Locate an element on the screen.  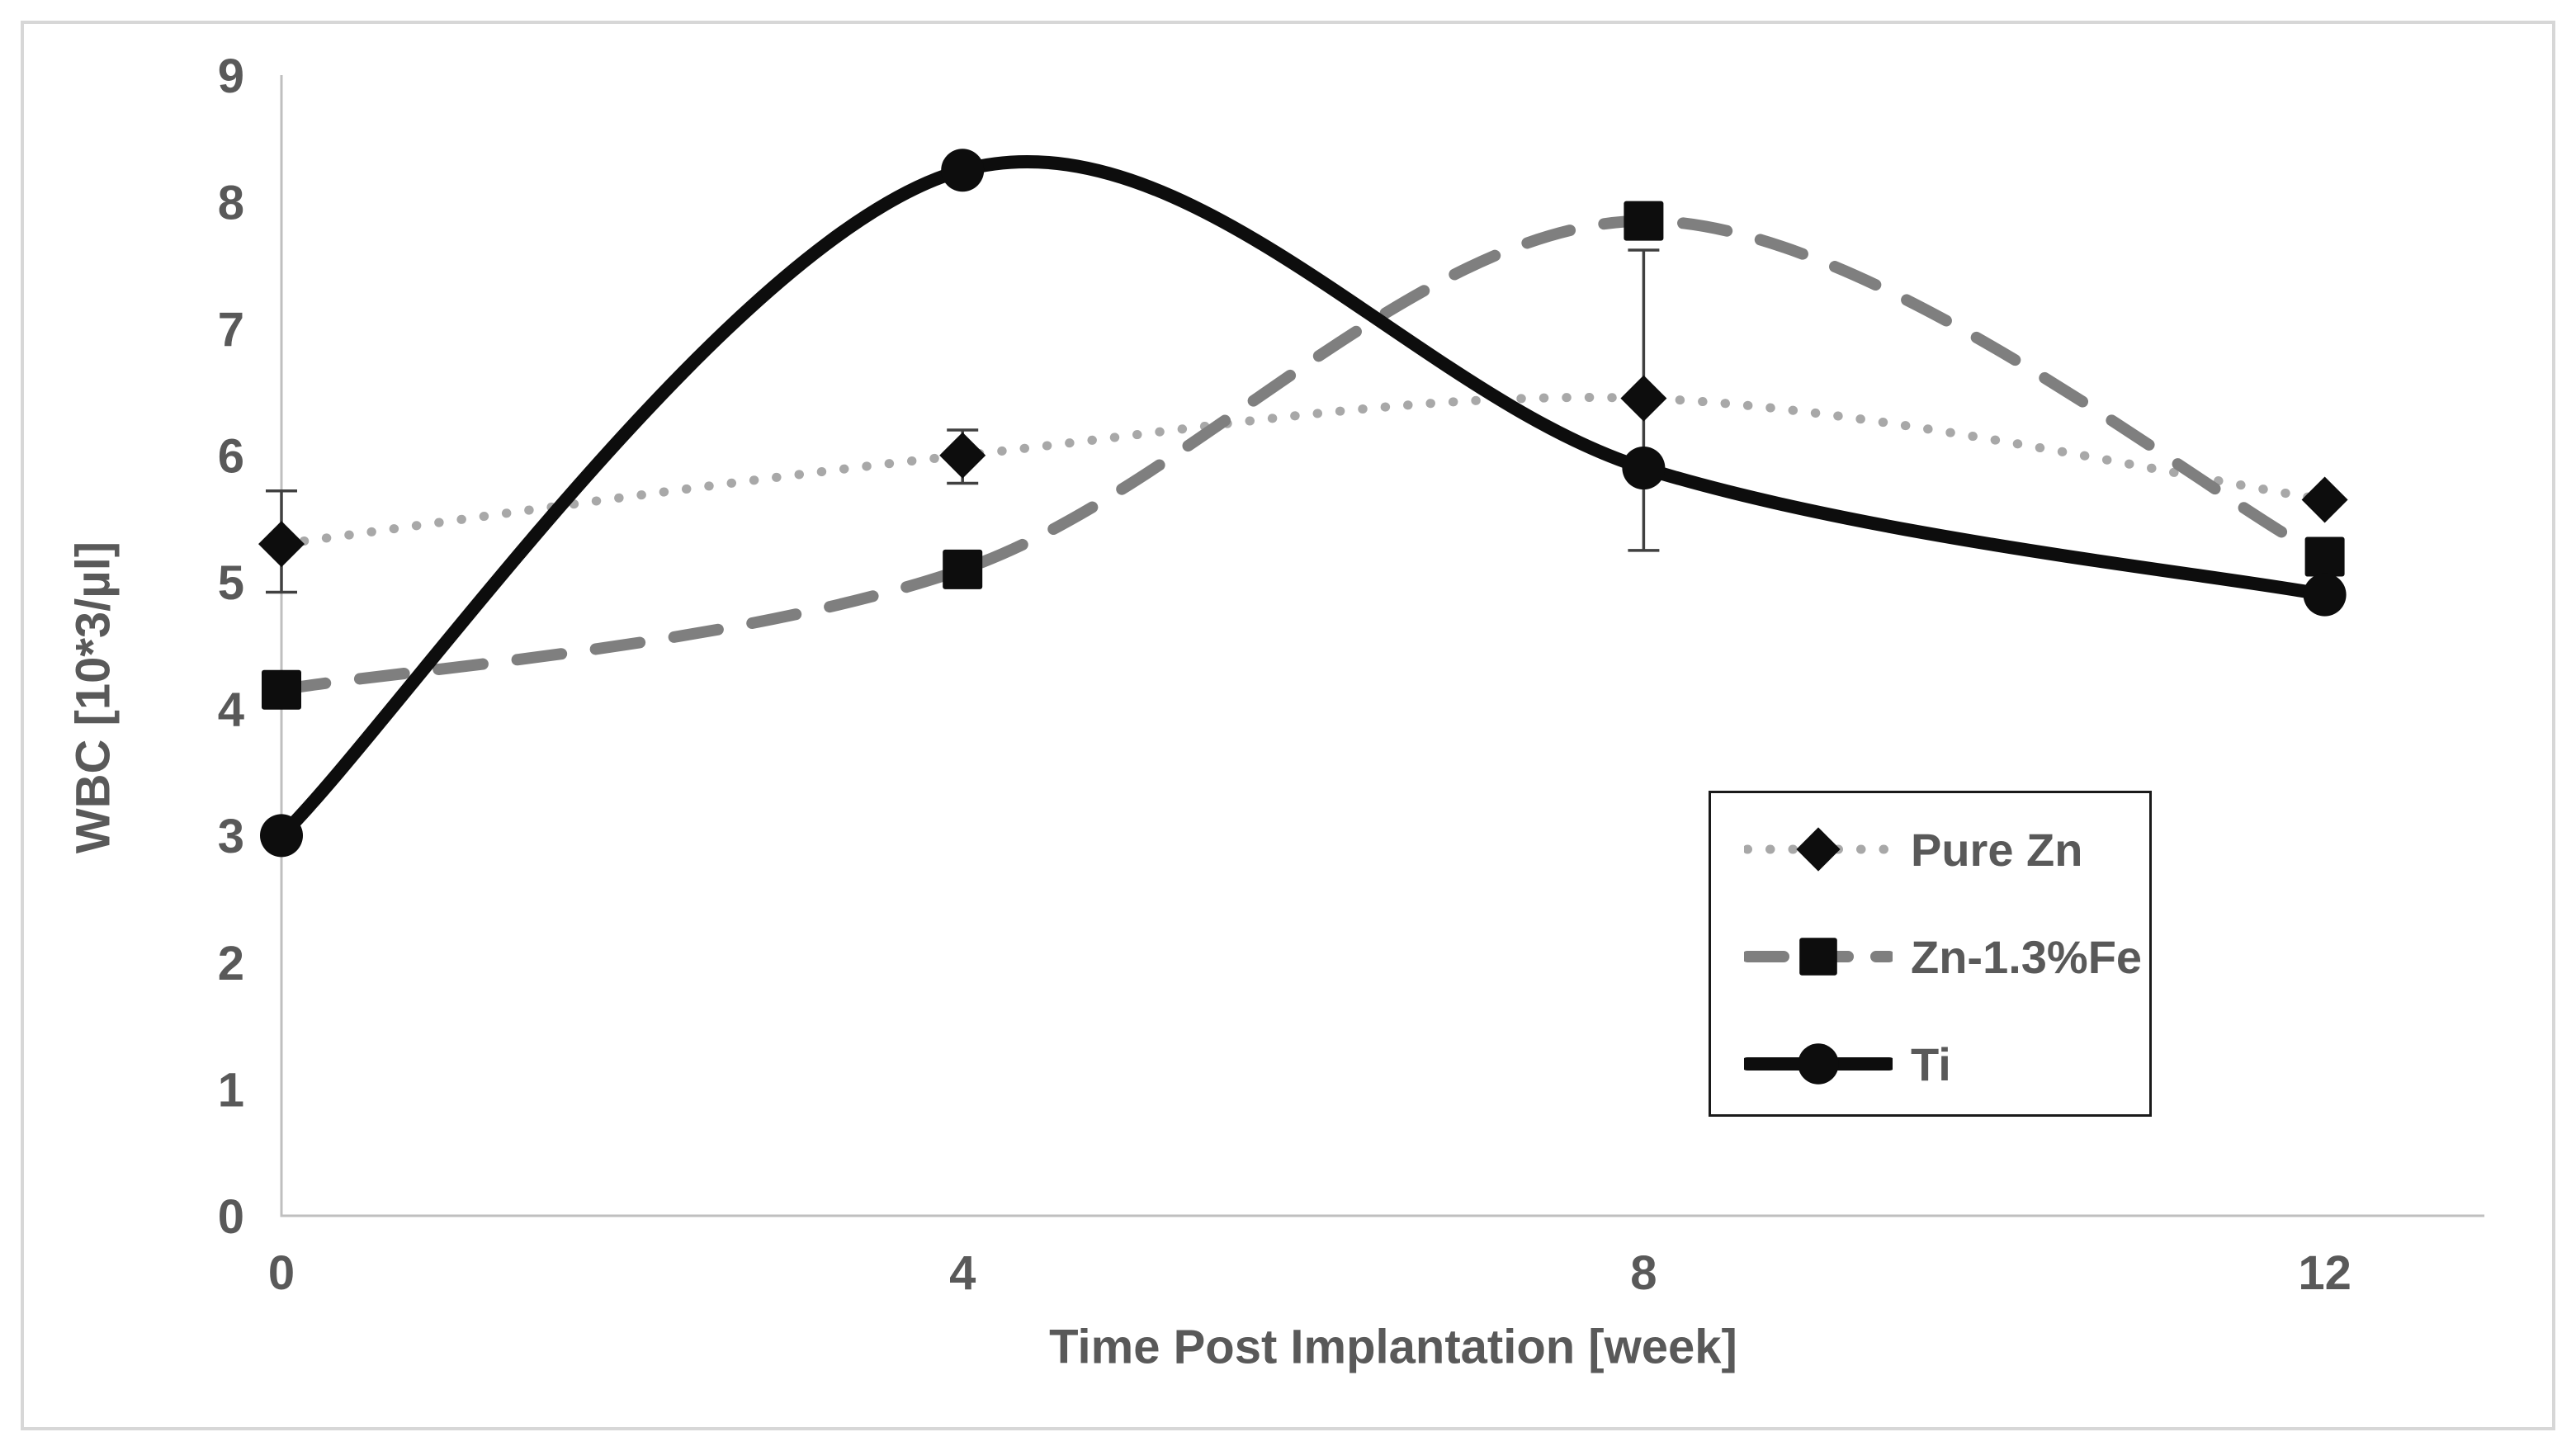
y-tick-label: 8 is located at coordinates (231, 203).